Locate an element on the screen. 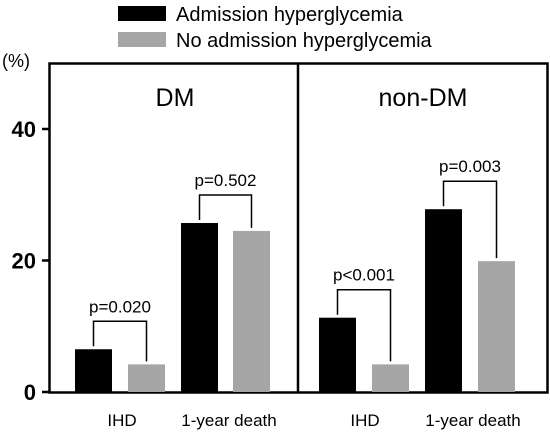 This screenshot has height=435, width=550. legend-label-admission: Admission hyperglycemia is located at coordinates (290, 15).